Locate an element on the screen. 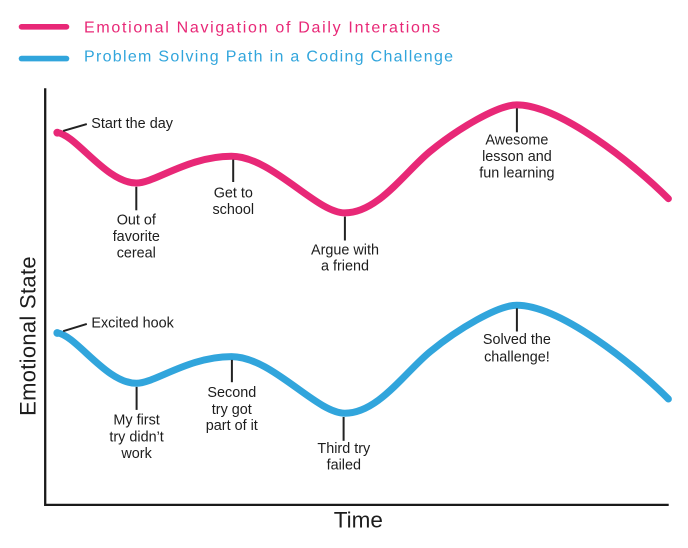  svg-text: Emotional State is located at coordinates (28, 336).